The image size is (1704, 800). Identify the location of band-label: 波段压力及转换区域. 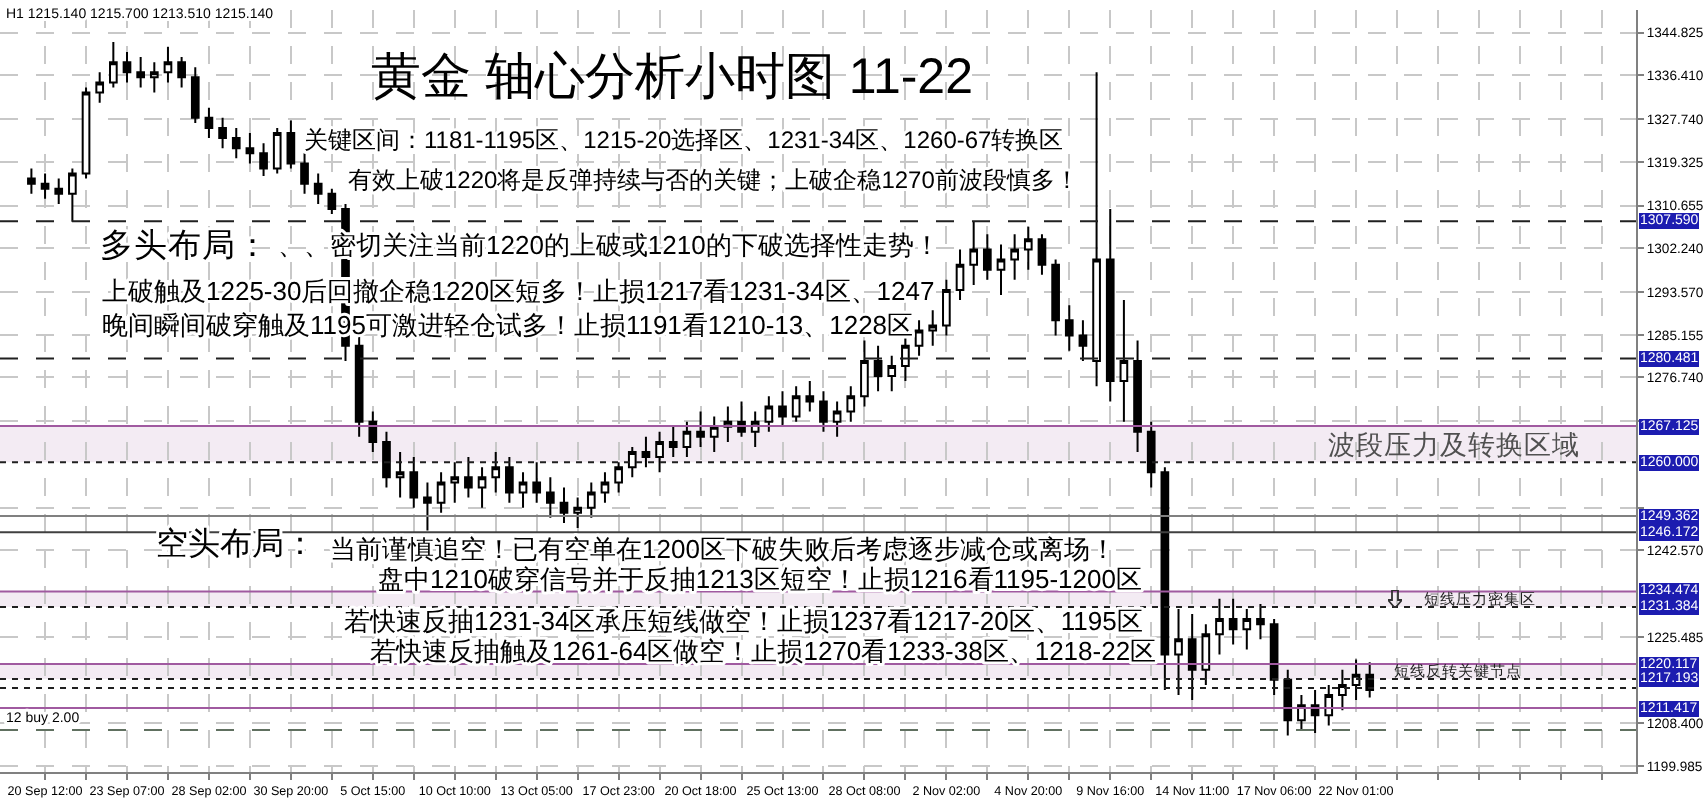
(1454, 445).